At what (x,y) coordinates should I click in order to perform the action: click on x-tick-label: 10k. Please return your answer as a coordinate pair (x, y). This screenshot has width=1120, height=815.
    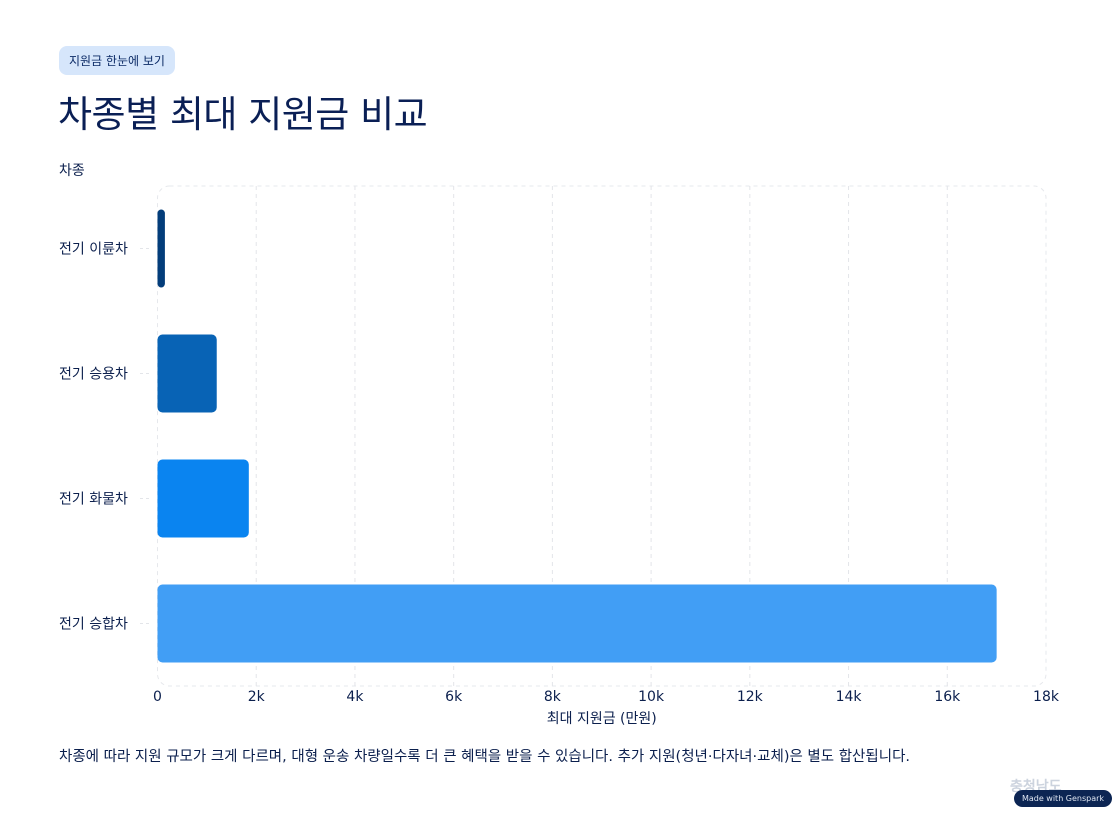
    Looking at the image, I should click on (651, 697).